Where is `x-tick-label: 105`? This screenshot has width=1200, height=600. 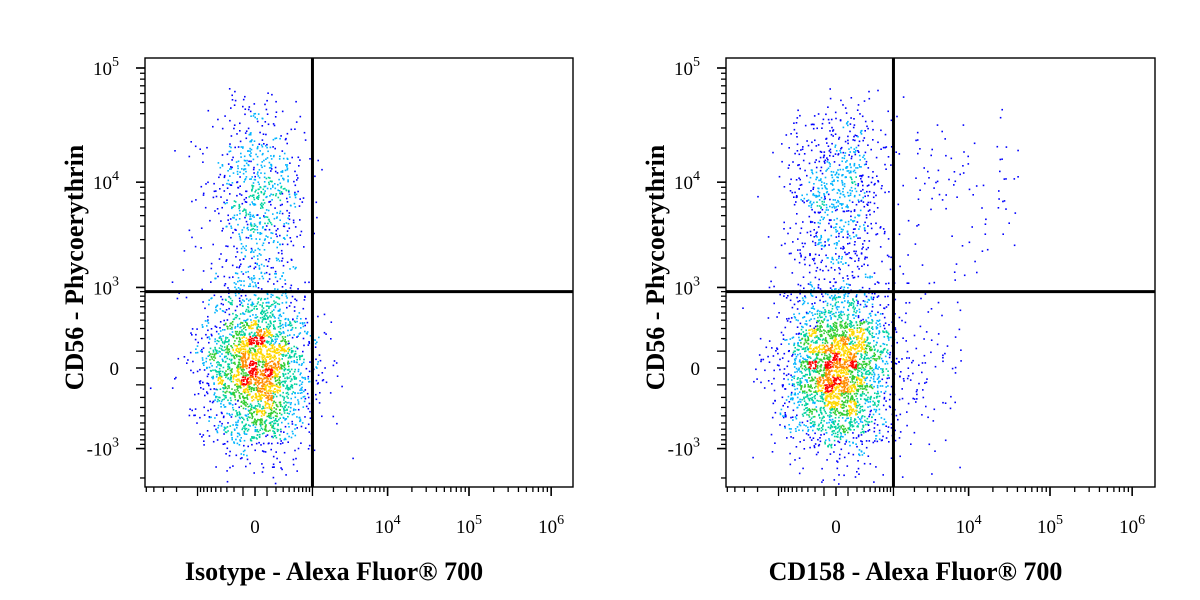 x-tick-label: 105 is located at coordinates (469, 525).